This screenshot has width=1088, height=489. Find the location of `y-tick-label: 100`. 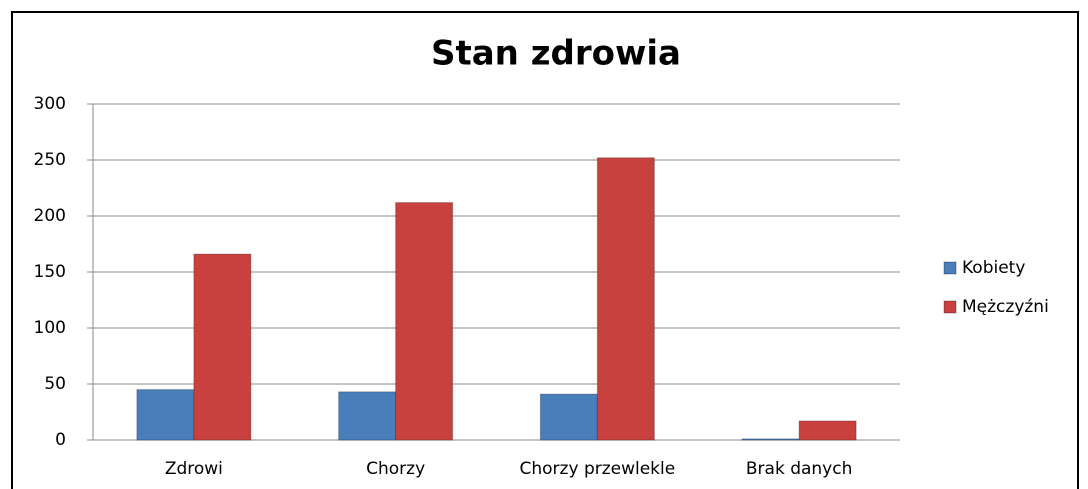

y-tick-label: 100 is located at coordinates (50, 328).